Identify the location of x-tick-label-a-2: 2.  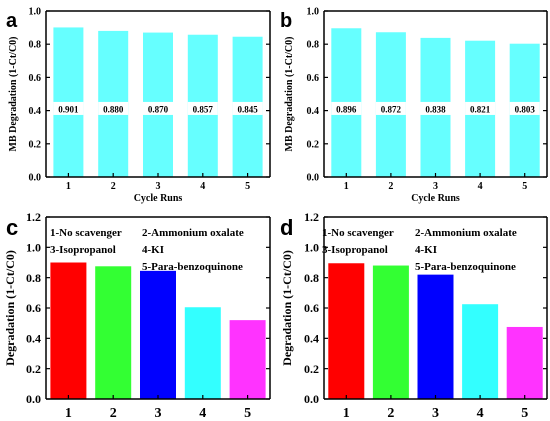
(113, 186).